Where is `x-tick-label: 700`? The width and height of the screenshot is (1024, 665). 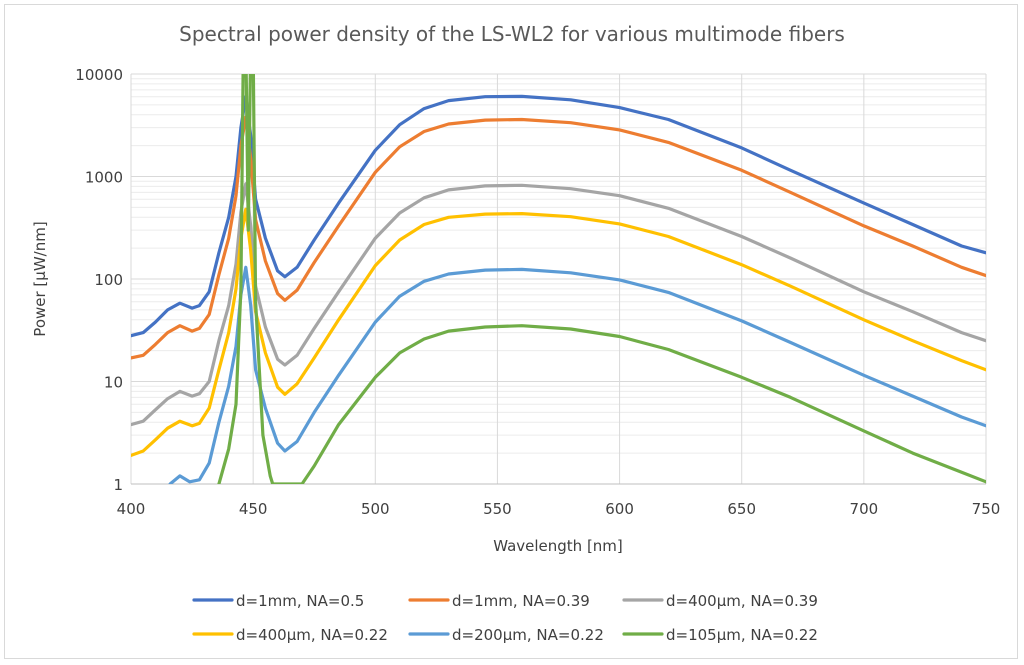
x-tick-label: 700 is located at coordinates (864, 509).